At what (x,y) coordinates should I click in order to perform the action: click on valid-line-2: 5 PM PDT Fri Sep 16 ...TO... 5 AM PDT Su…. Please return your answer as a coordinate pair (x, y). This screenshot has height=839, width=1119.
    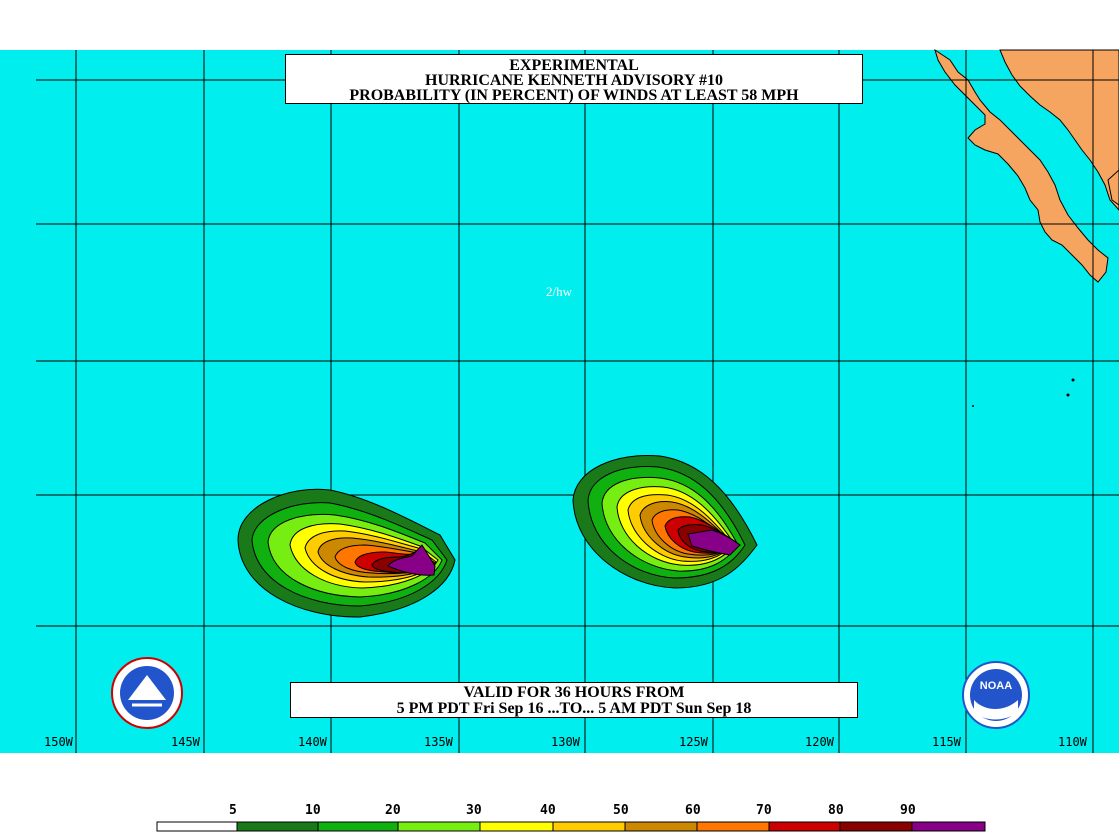
    Looking at the image, I should click on (574, 708).